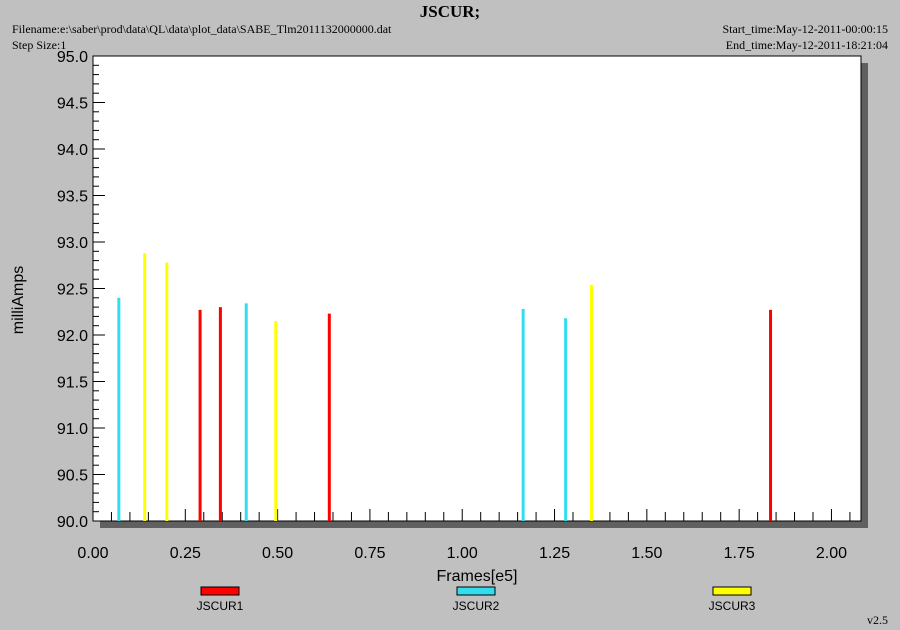 Image resolution: width=900 pixels, height=630 pixels. I want to click on y-tick-label: 93.0, so click(72, 243).